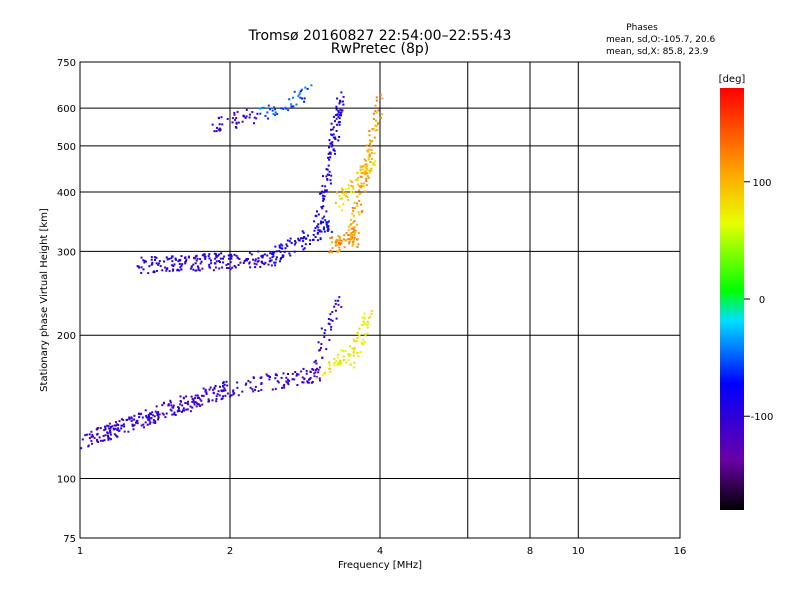 The width and height of the screenshot is (800, 600). Describe the element at coordinates (66, 193) in the screenshot. I see `y-tick-label: 400` at that location.